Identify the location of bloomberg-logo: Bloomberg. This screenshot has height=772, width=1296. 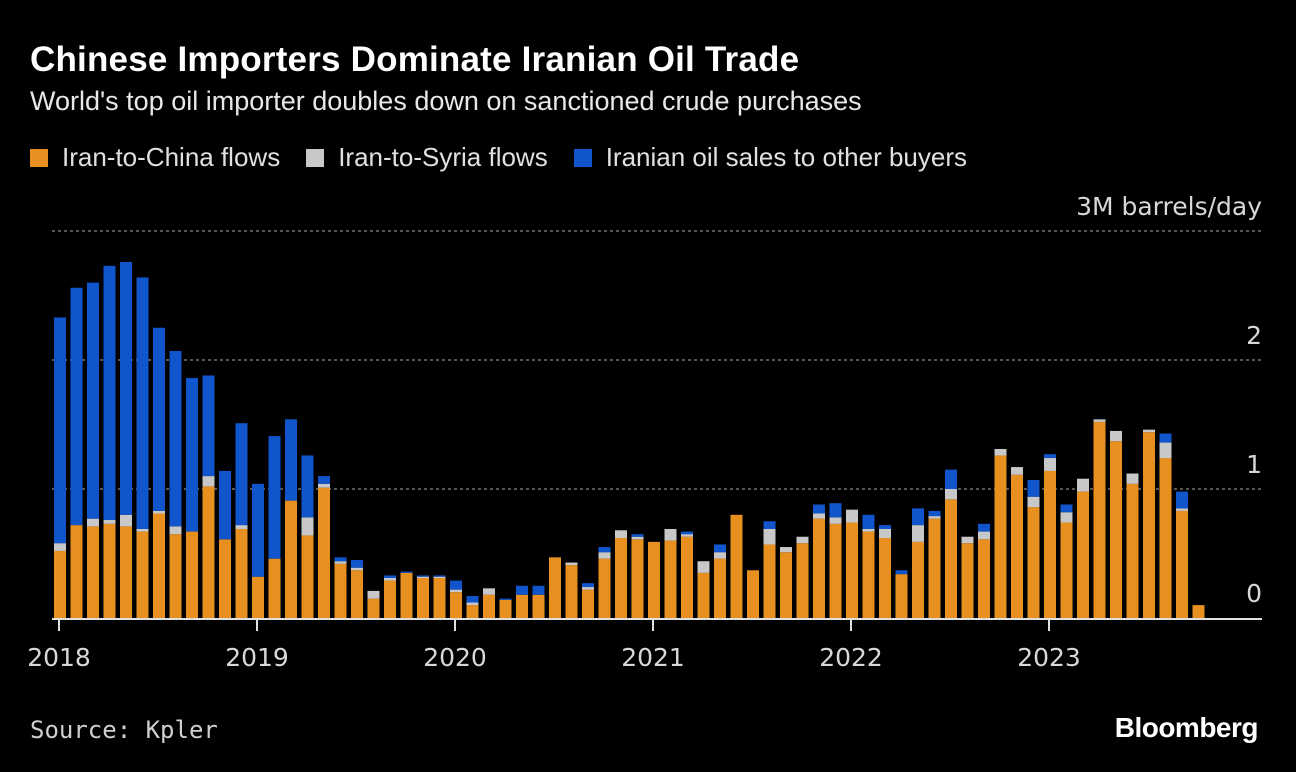
(1186, 727).